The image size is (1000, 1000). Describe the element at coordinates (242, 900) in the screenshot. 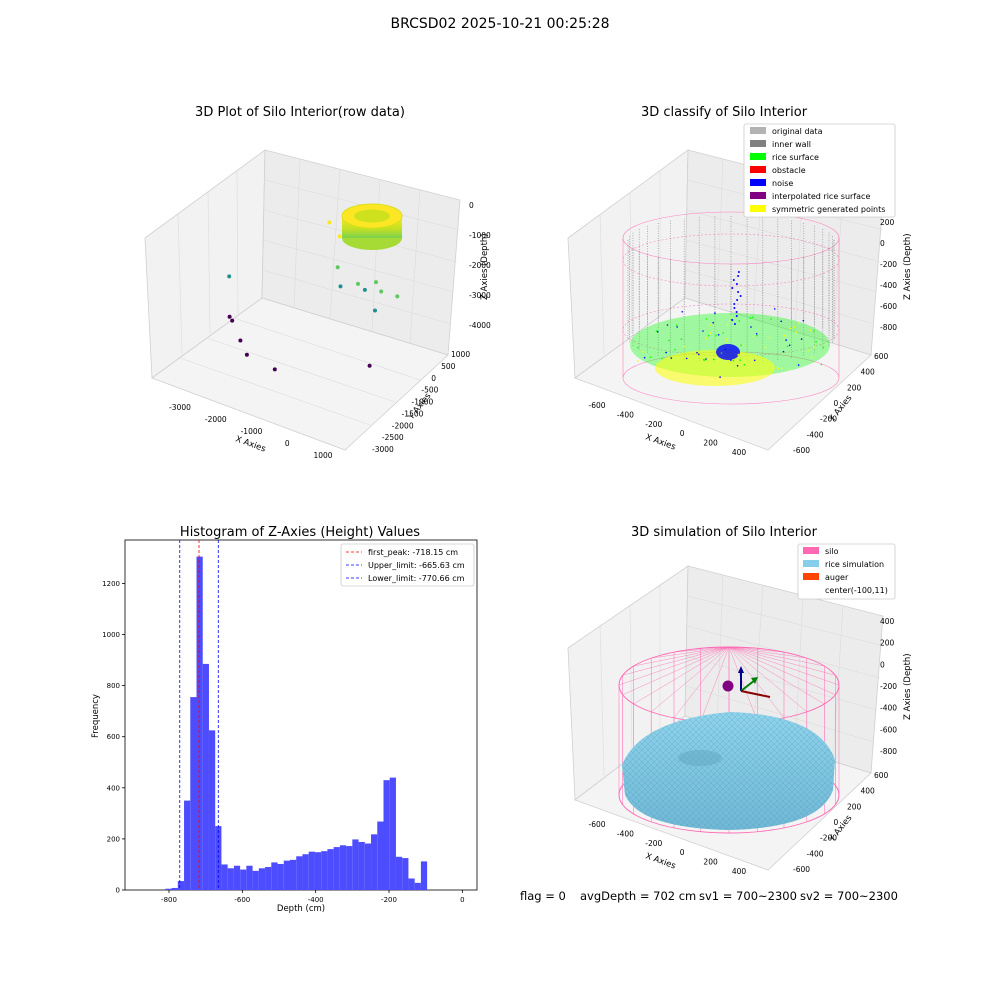

I see `hist-x-tick: -600` at that location.